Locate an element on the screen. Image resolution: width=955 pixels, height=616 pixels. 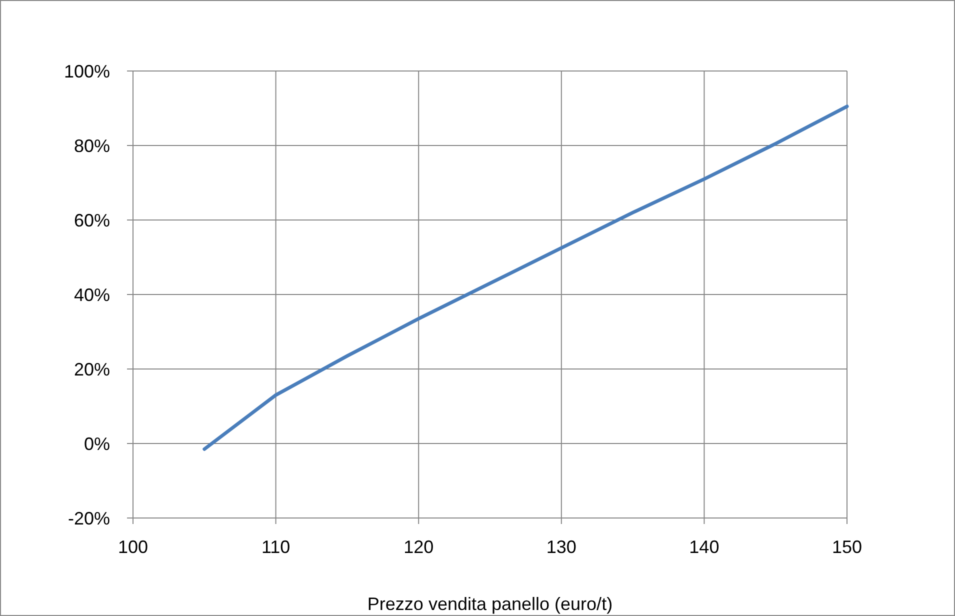
y-tick-label: 100% is located at coordinates (87, 71).